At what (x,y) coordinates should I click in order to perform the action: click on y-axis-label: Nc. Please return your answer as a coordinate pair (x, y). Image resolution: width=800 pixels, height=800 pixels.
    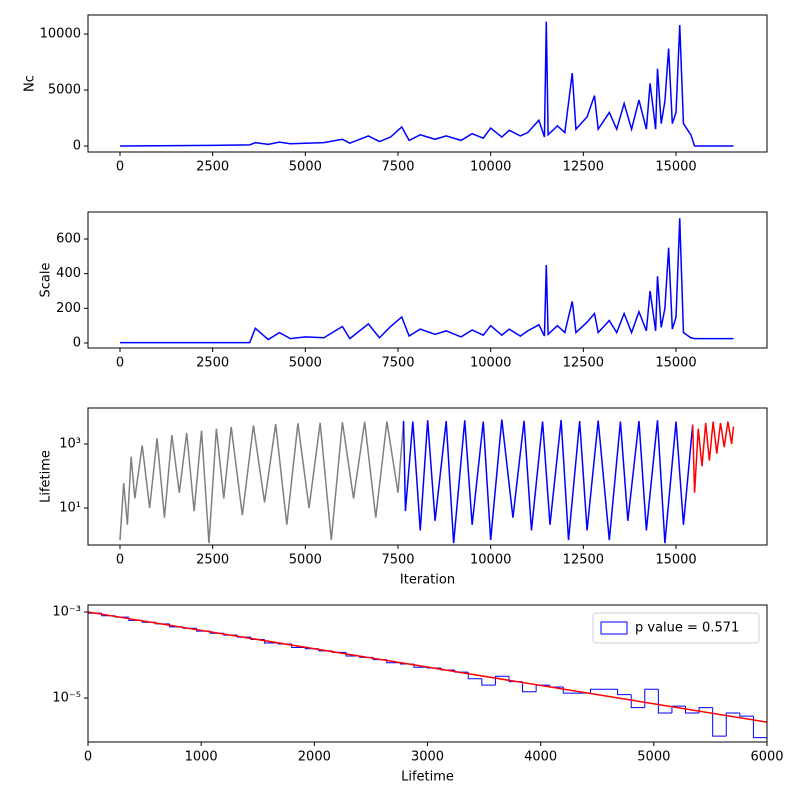
    Looking at the image, I should click on (30, 83).